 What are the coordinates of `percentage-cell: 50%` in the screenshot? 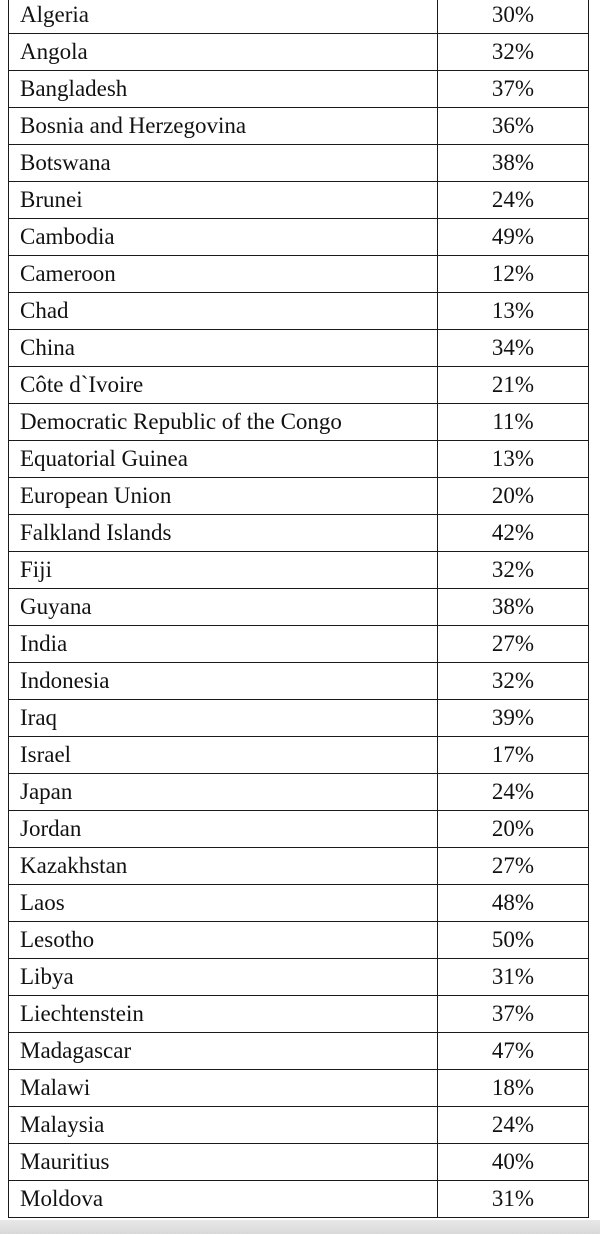 It's located at (513, 940).